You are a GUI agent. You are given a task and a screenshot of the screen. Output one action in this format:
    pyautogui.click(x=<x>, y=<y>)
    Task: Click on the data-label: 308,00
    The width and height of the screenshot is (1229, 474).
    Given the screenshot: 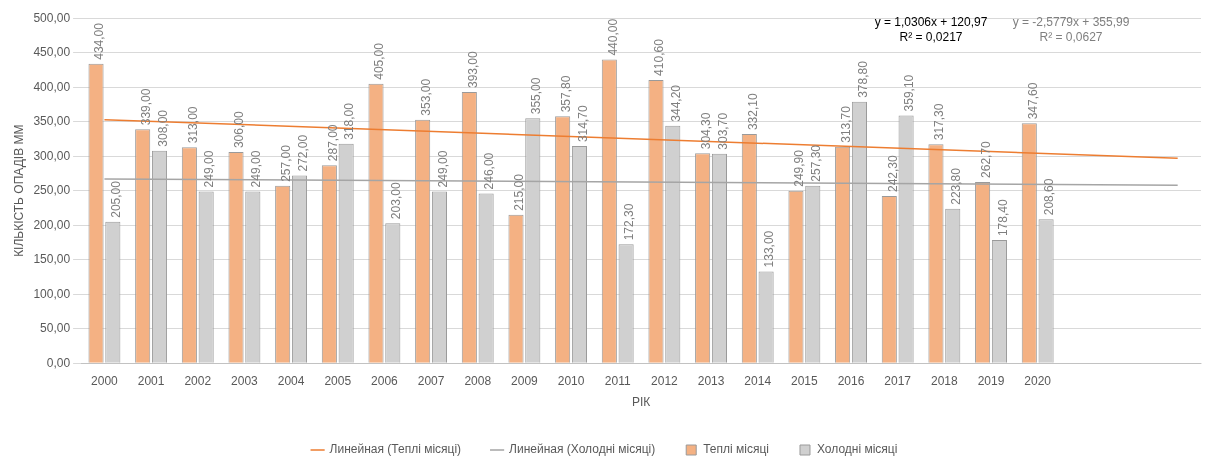 What is the action you would take?
    pyautogui.click(x=162, y=128)
    